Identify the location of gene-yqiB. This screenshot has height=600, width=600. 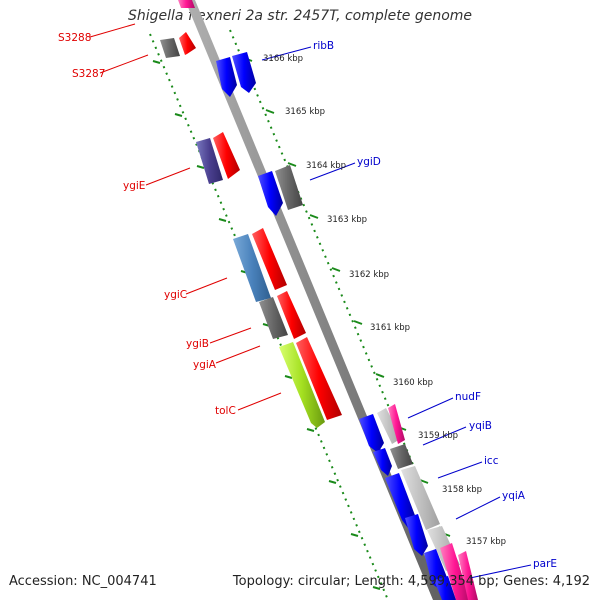
(382, 462).